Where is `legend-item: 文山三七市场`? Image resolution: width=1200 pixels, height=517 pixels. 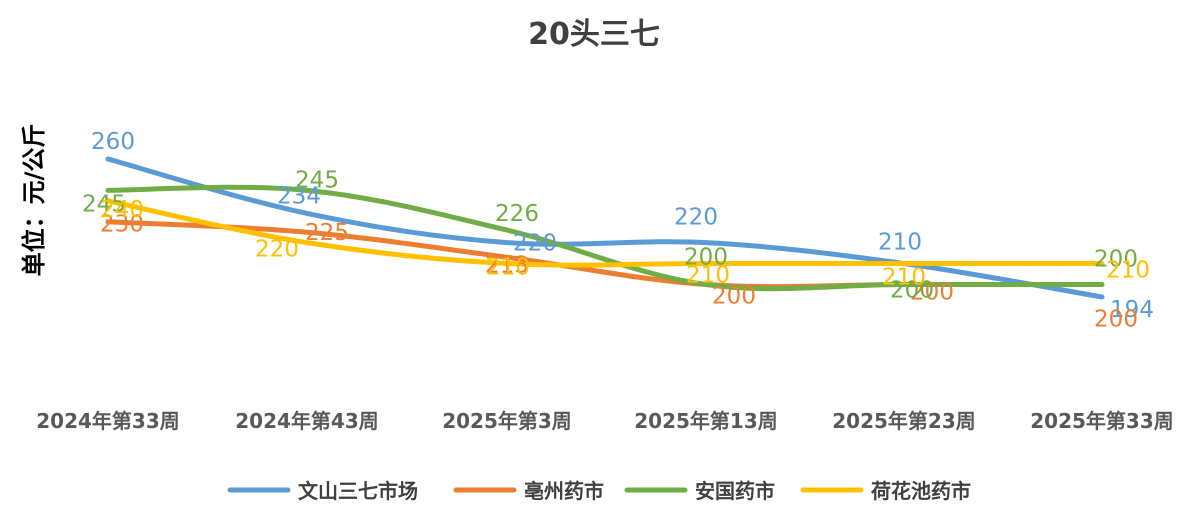
legend-item: 文山三七市场 is located at coordinates (322, 491).